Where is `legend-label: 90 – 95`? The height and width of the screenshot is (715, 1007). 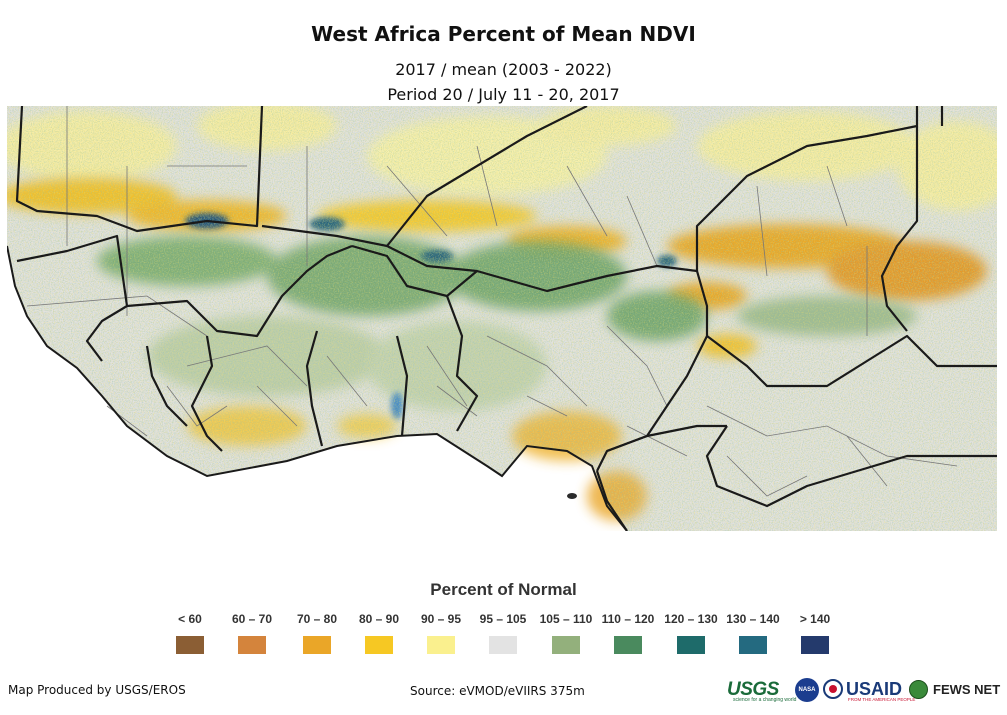
legend-label: 90 – 95 is located at coordinates (441, 619).